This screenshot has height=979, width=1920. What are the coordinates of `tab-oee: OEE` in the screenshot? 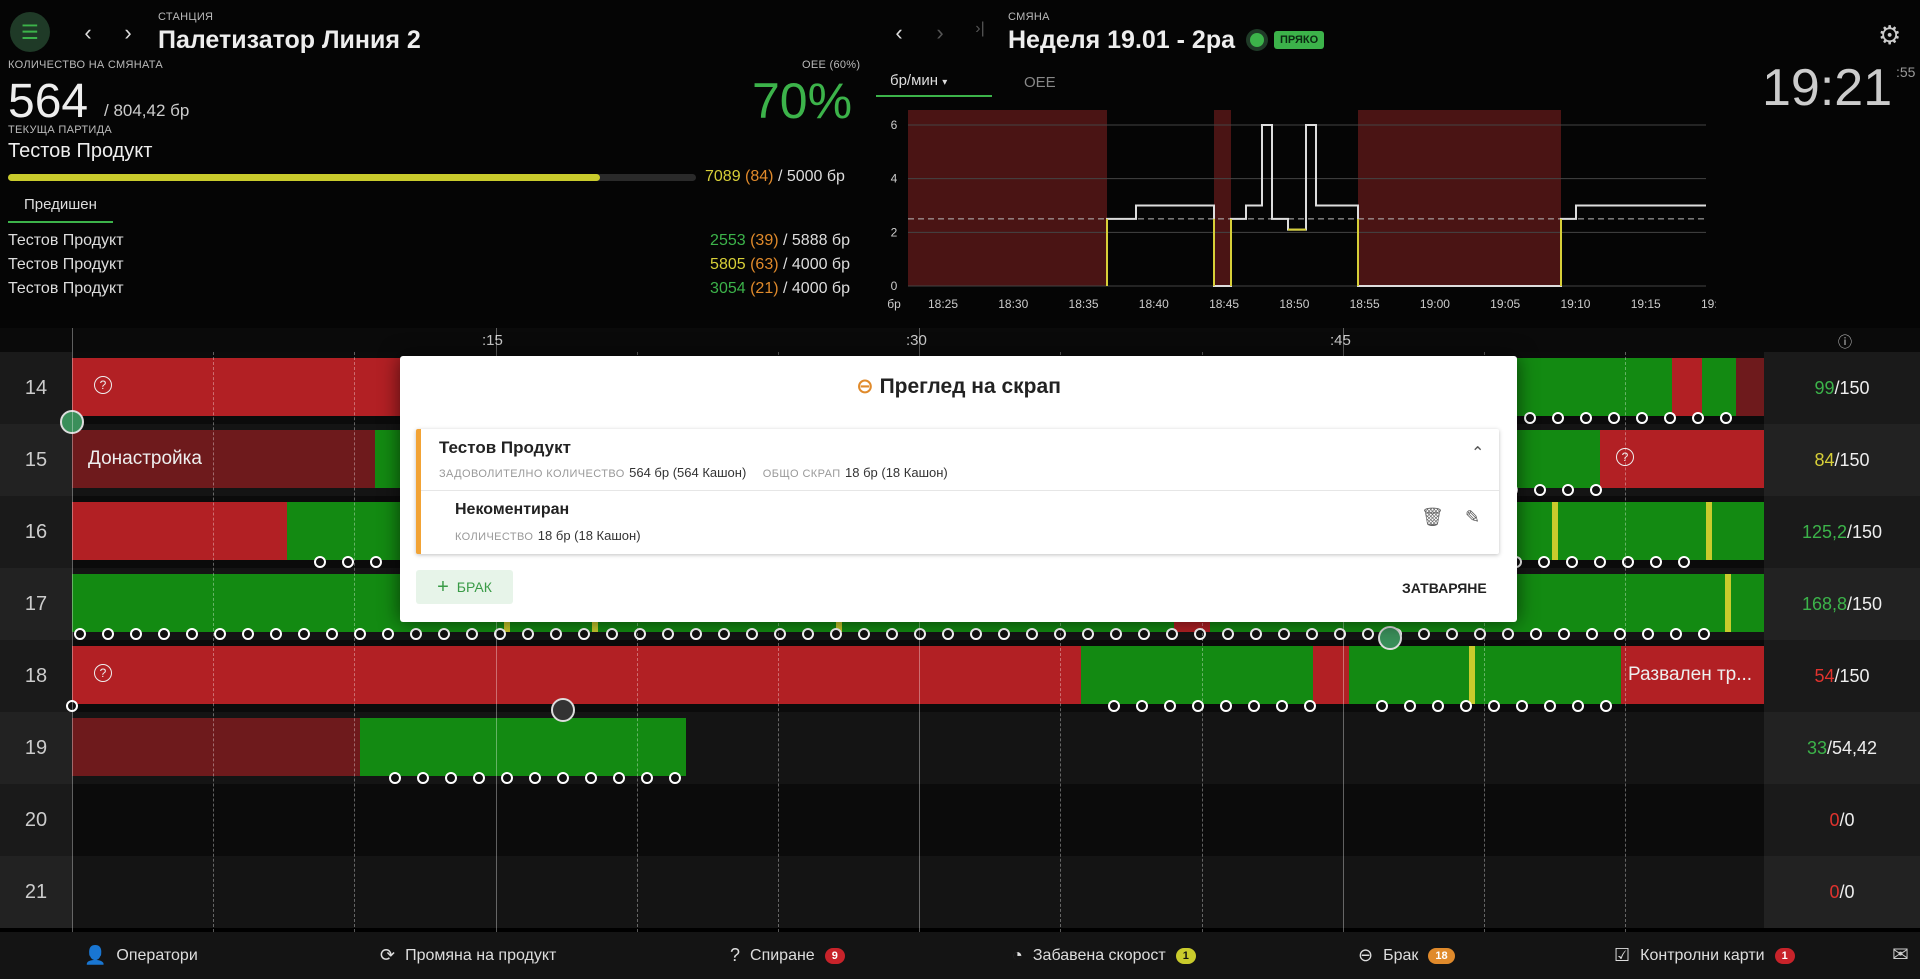 It's located at (1040, 82).